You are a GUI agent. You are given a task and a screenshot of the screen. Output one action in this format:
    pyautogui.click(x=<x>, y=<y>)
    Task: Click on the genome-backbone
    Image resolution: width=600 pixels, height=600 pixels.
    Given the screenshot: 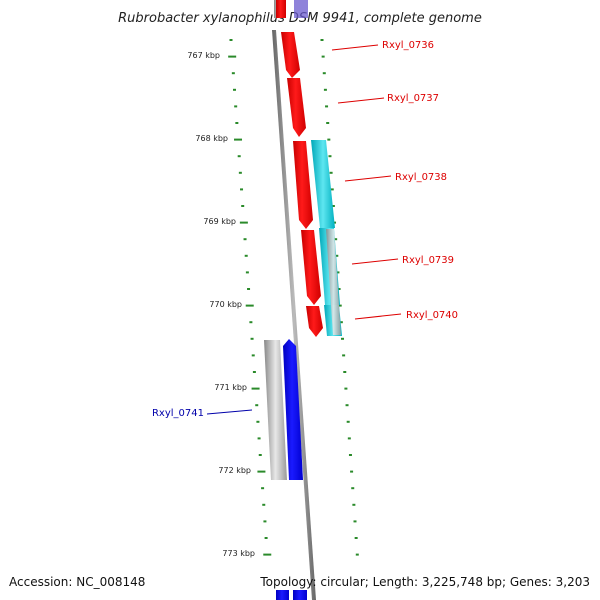 What is the action you would take?
    pyautogui.click(x=294, y=315)
    